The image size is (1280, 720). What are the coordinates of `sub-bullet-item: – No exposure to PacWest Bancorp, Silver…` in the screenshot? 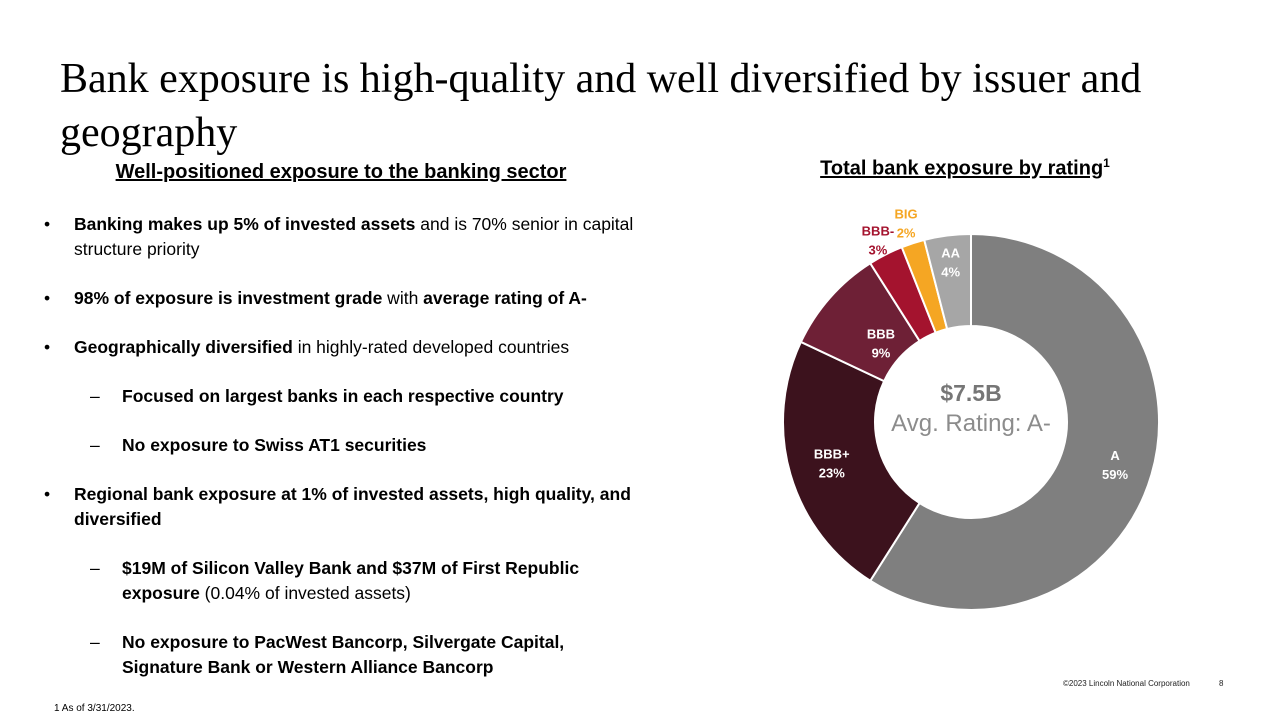 It's located at (339, 655).